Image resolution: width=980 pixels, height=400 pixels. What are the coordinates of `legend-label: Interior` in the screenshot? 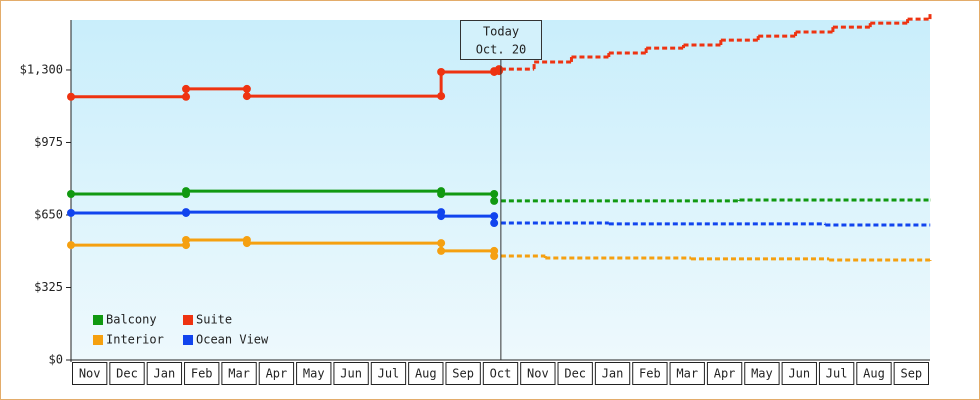 It's located at (135, 340).